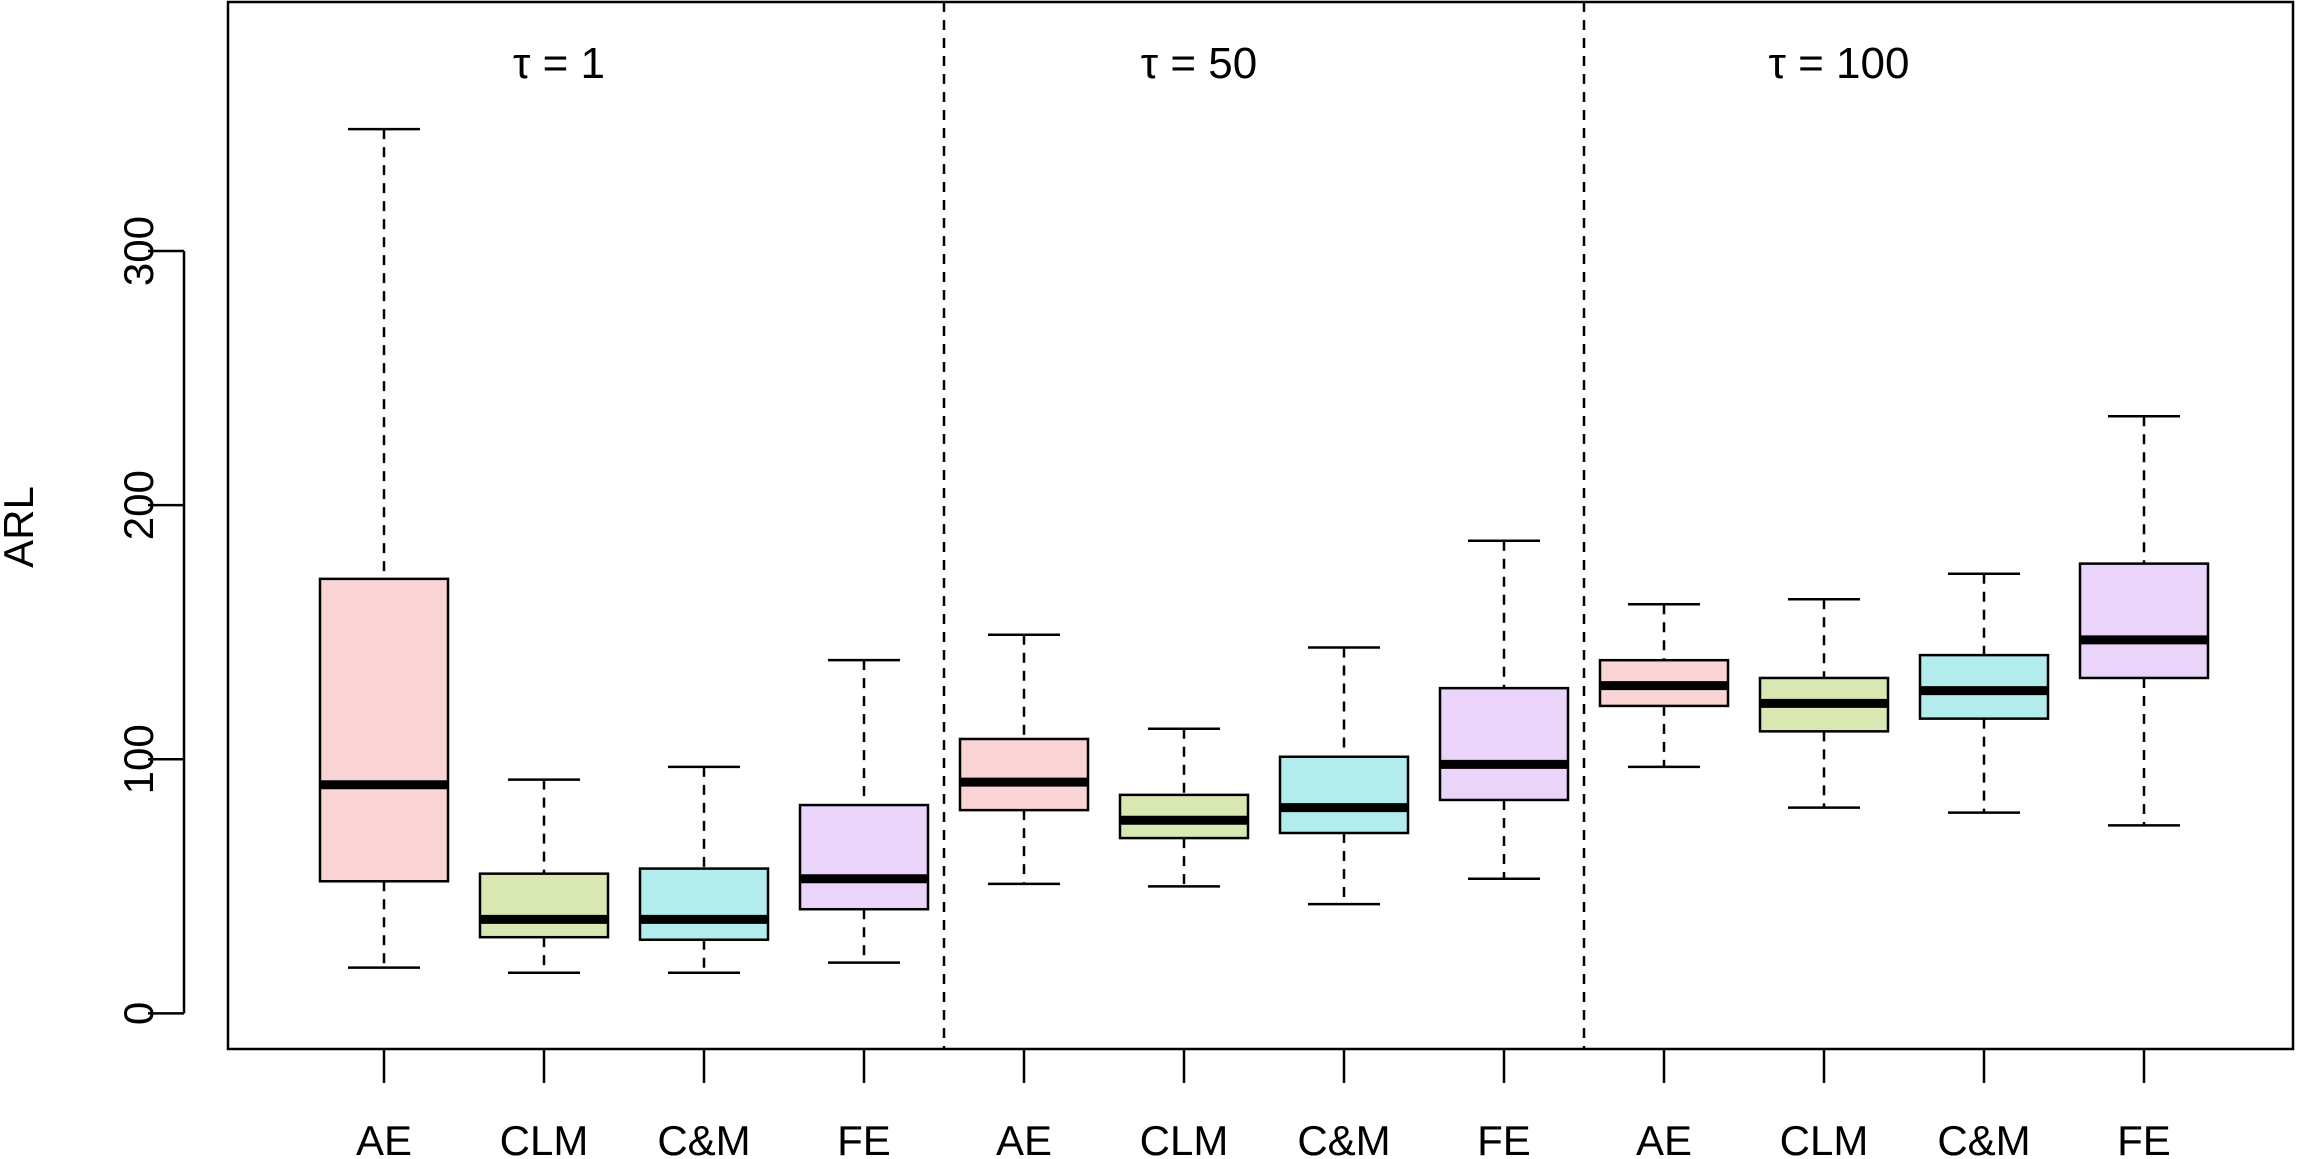 The height and width of the screenshot is (1159, 2298). Describe the element at coordinates (150, 620) in the screenshot. I see `y-axis: 0 100 200 300` at that location.